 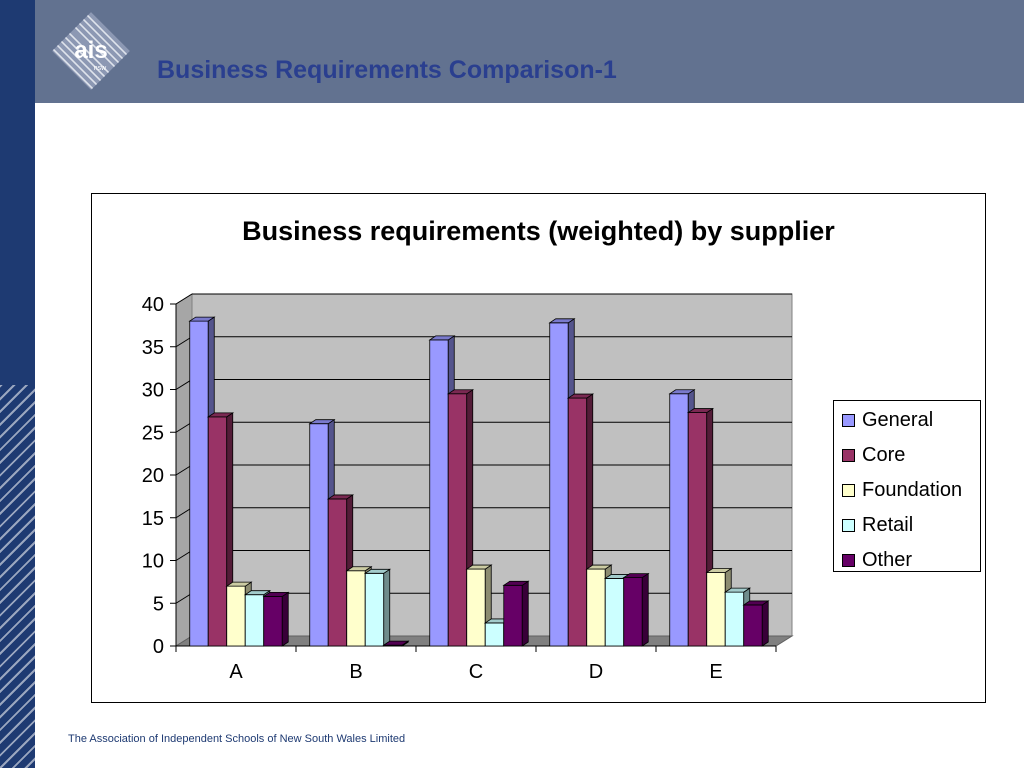 I want to click on y-tick-label: 40, so click(x=153, y=305).